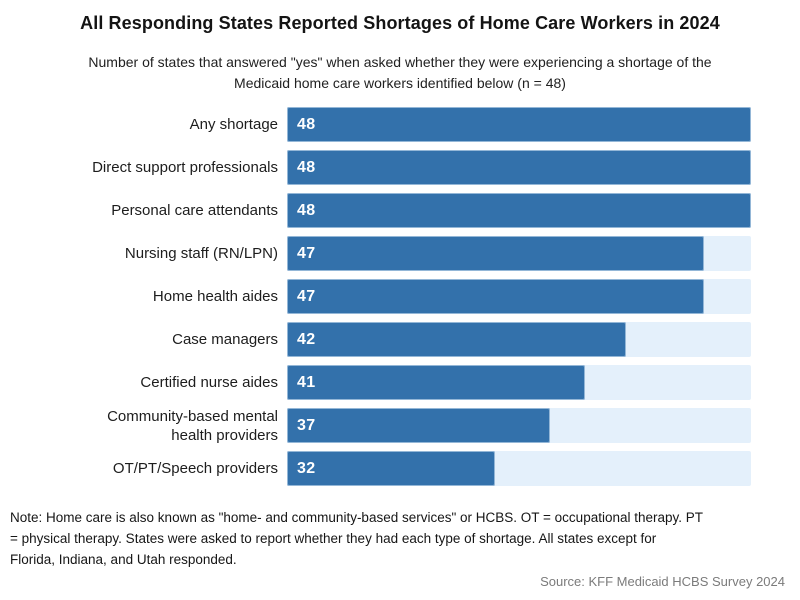 The height and width of the screenshot is (600, 800). What do you see at coordinates (662, 581) in the screenshot?
I see `chart-source: Source: KFF Medicaid HCBS Survey 2024` at bounding box center [662, 581].